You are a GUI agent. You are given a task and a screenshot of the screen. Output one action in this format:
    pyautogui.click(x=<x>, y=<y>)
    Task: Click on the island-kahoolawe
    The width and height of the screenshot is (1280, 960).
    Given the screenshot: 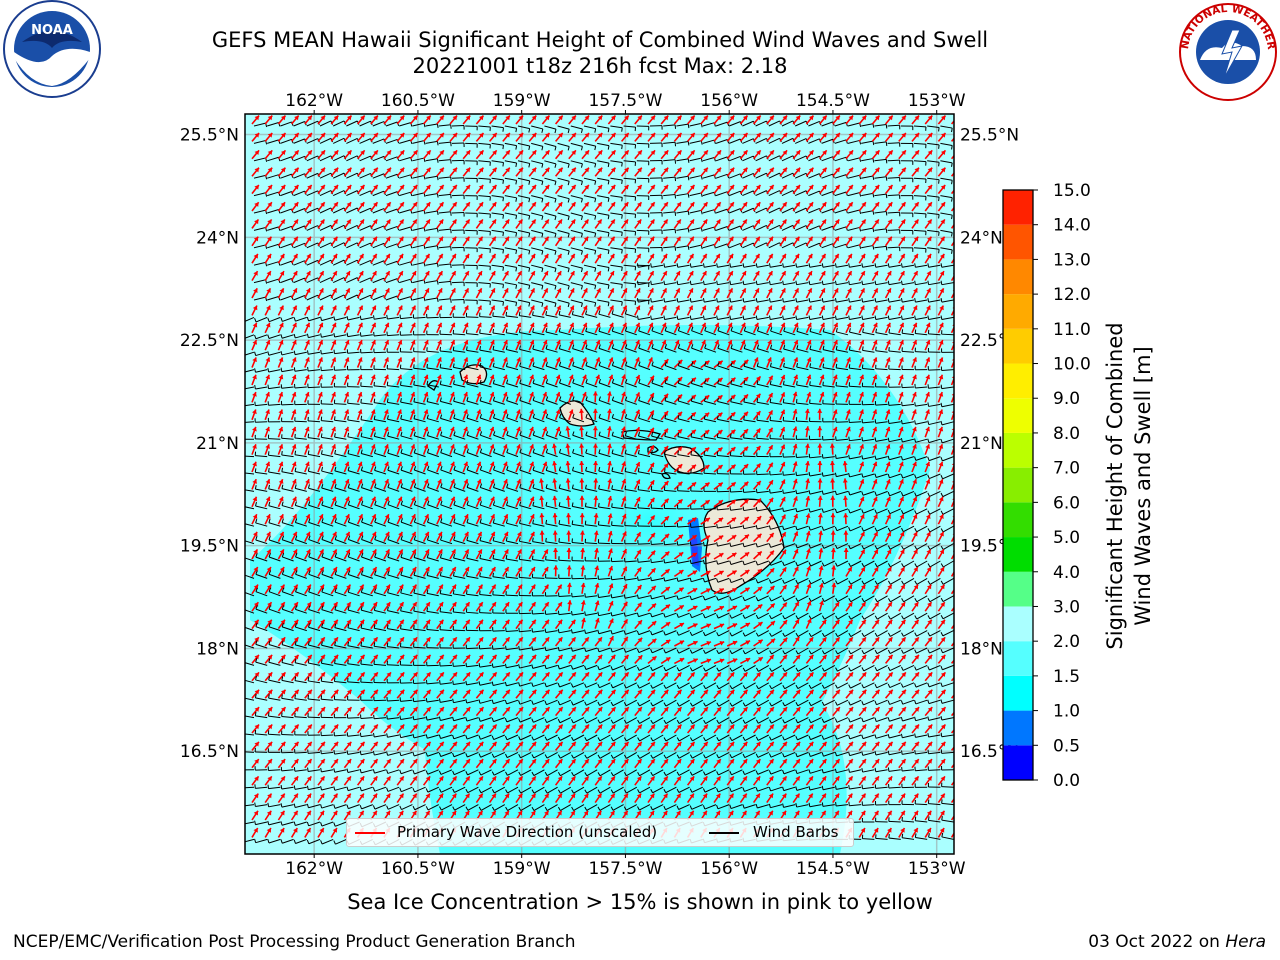 What is the action you would take?
    pyautogui.click(x=666, y=476)
    